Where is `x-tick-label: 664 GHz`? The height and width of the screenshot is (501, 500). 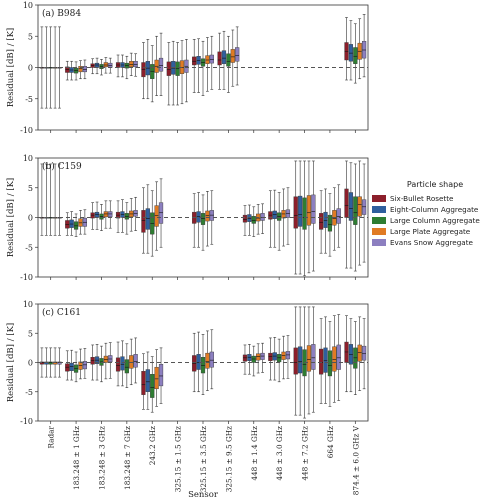 x-tick-label: 664 GHz is located at coordinates (330, 442).